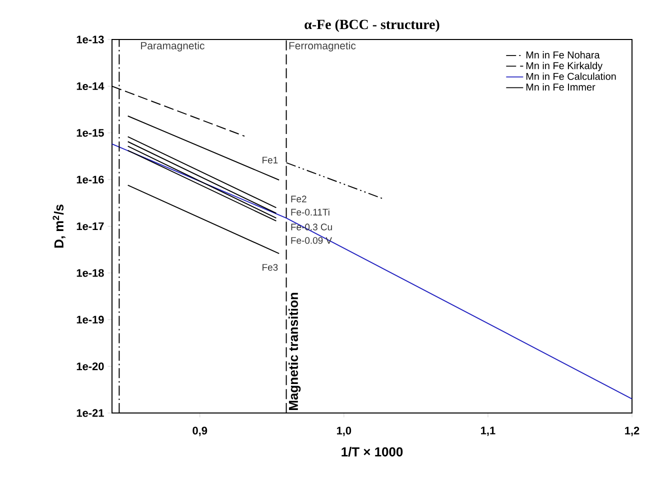 This screenshot has height=484, width=645. What do you see at coordinates (90, 226) in the screenshot?
I see `y-tick-label: 1e-17` at bounding box center [90, 226].